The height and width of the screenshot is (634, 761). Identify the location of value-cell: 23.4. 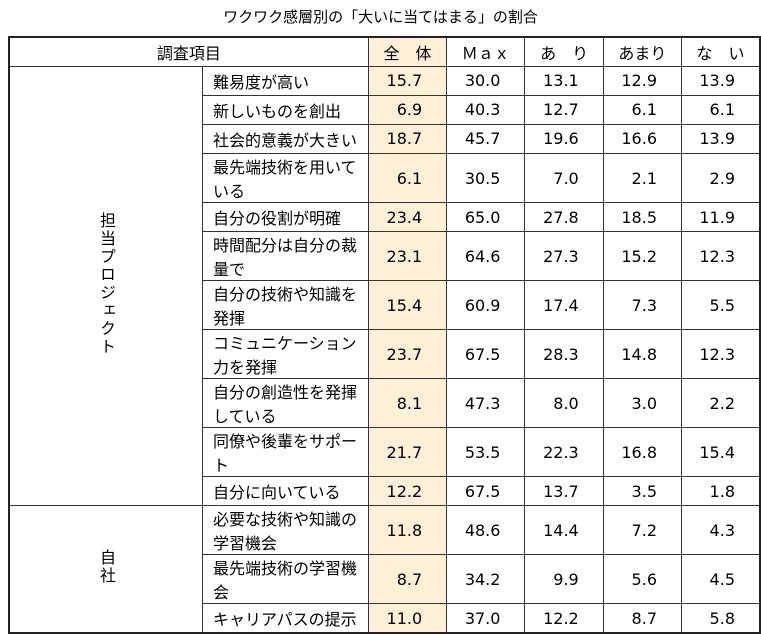
(407, 217).